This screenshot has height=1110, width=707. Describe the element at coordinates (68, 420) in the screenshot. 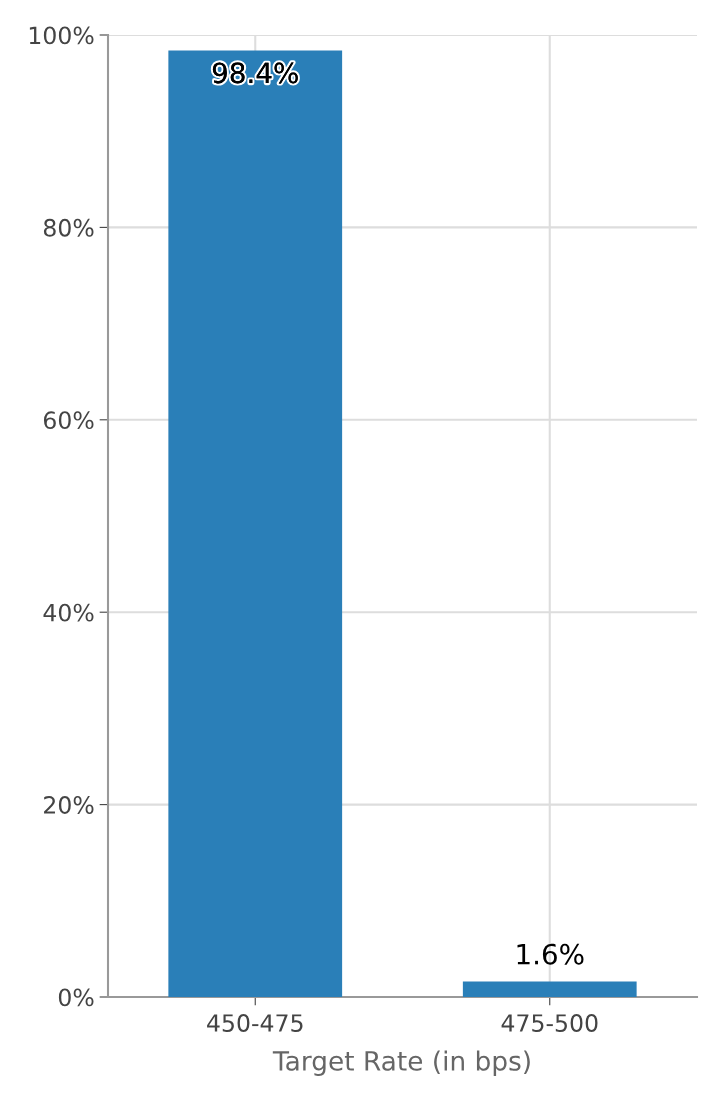

I see `y-tick-label: 60%` at that location.